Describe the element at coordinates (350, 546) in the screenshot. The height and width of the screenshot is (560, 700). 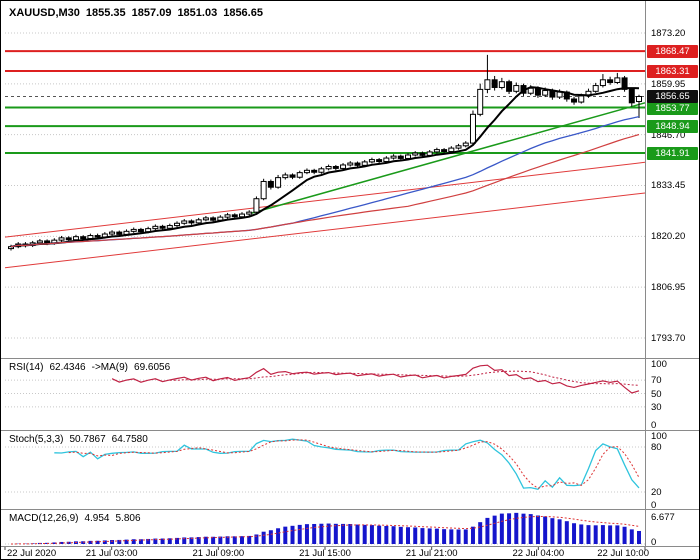
I see `time-axis-separator` at that location.